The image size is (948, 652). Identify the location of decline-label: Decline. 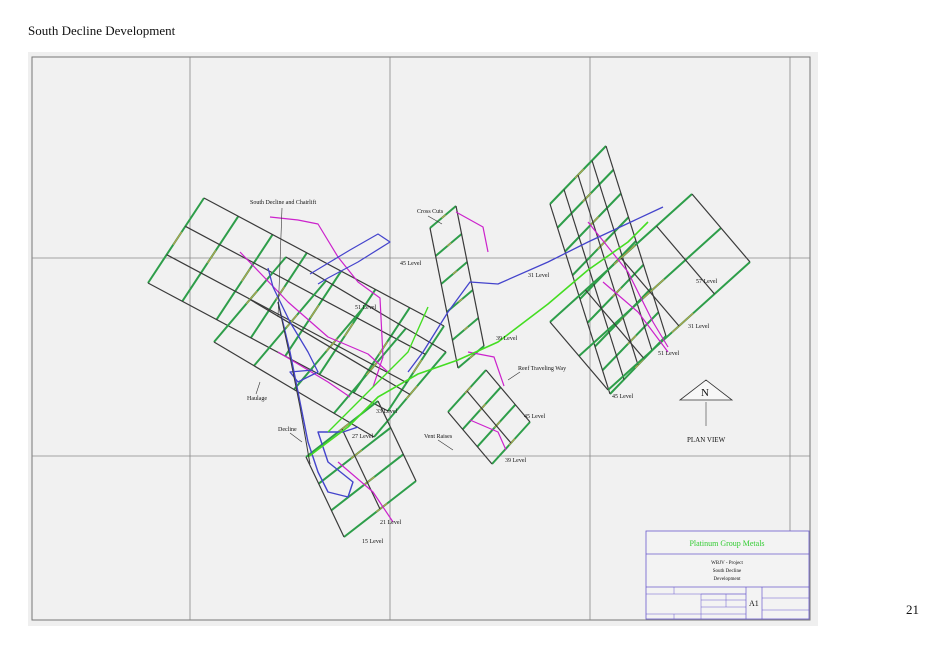
(287, 430).